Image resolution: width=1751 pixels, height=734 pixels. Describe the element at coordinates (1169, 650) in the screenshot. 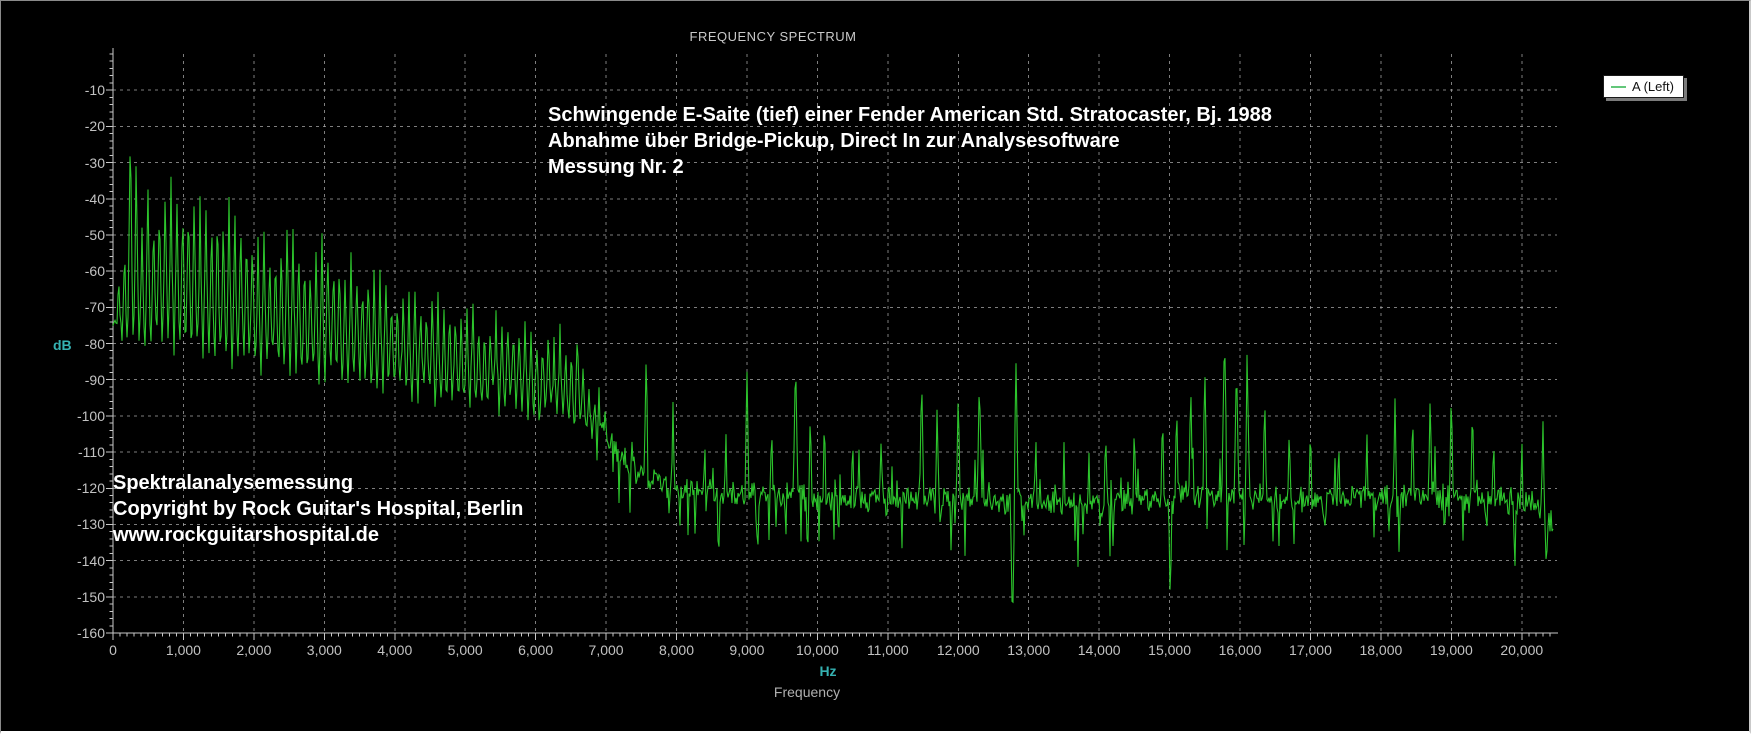

I see `x-tick-label: 15,000` at that location.